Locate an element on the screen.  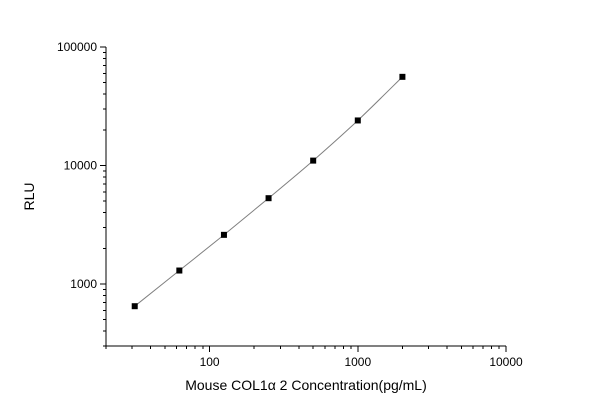
y-tick-label: 10000 is located at coordinates (81, 166).